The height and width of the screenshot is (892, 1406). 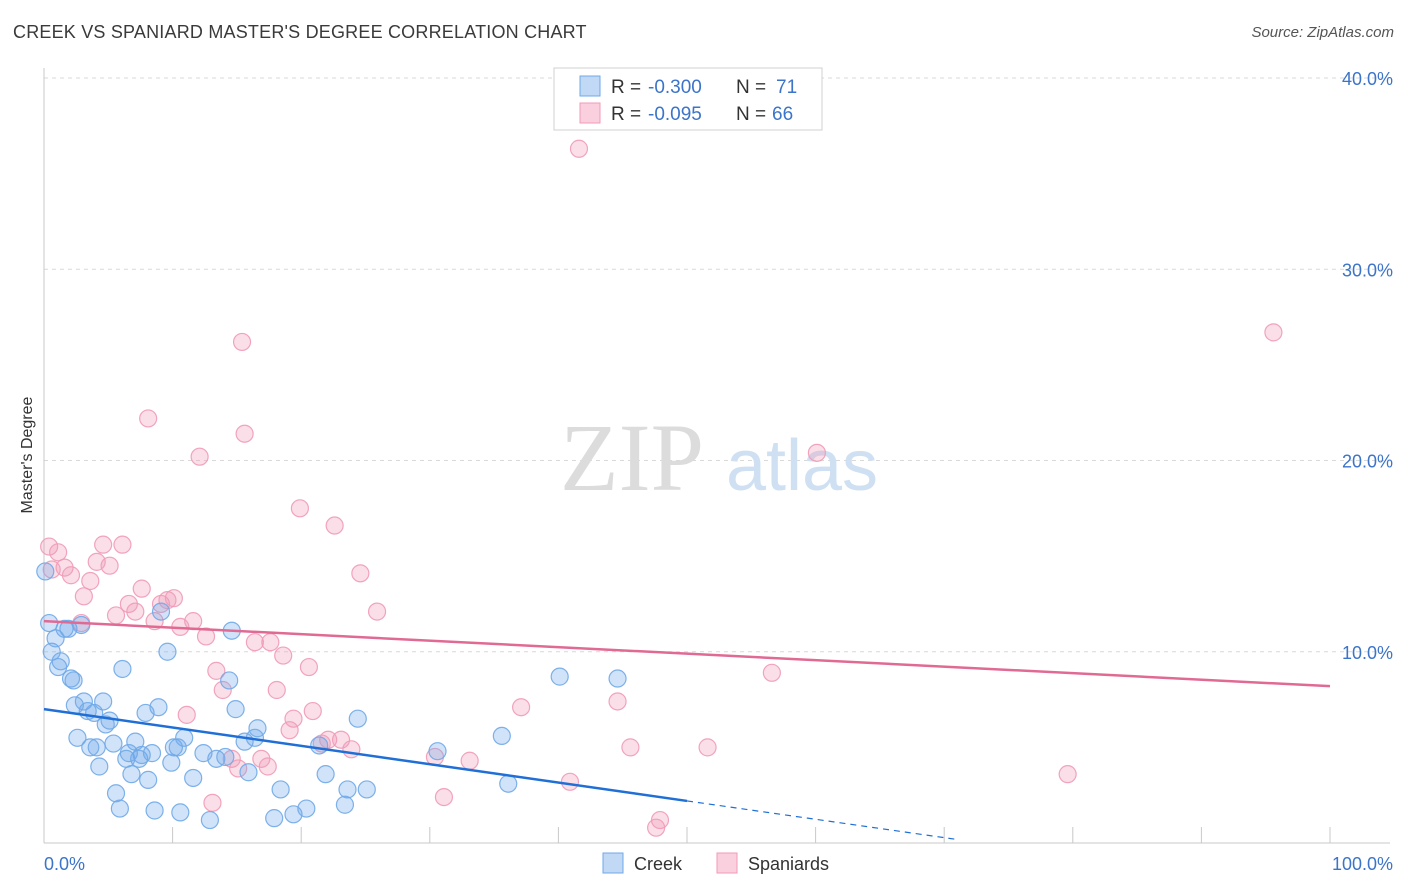 What do you see at coordinates (1362, 864) in the screenshot?
I see `x-tick-label: 100.0%` at bounding box center [1362, 864].